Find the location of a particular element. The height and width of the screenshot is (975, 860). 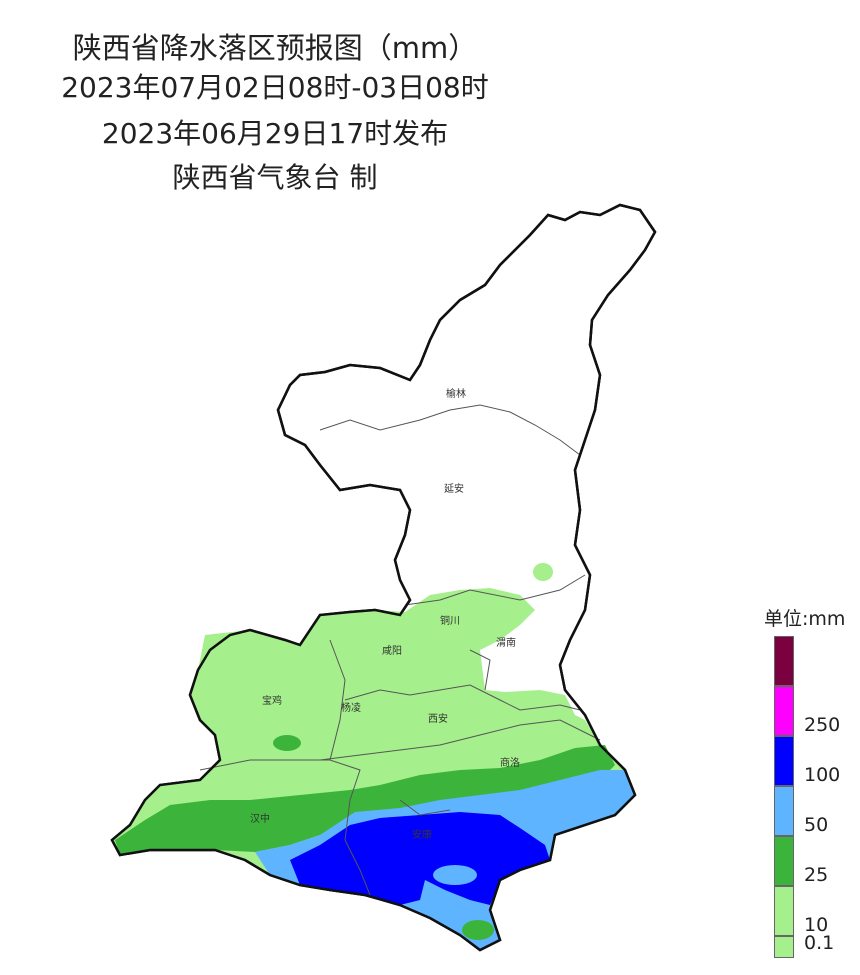

legend-tick-label: 25 is located at coordinates (816, 875).